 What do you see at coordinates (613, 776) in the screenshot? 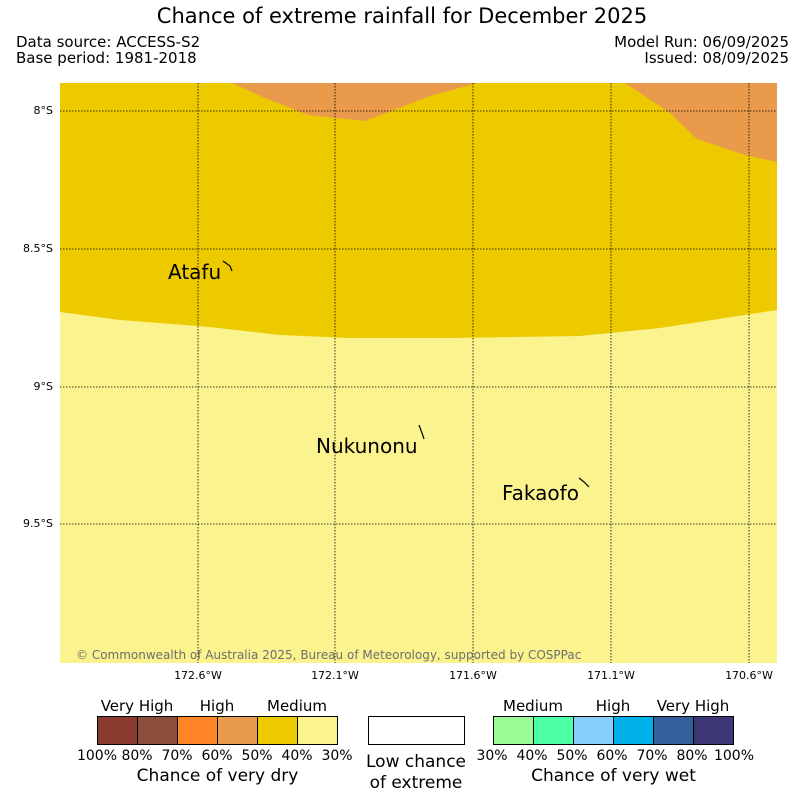
I see `wet-legend-title: Chance of very wet` at bounding box center [613, 776].